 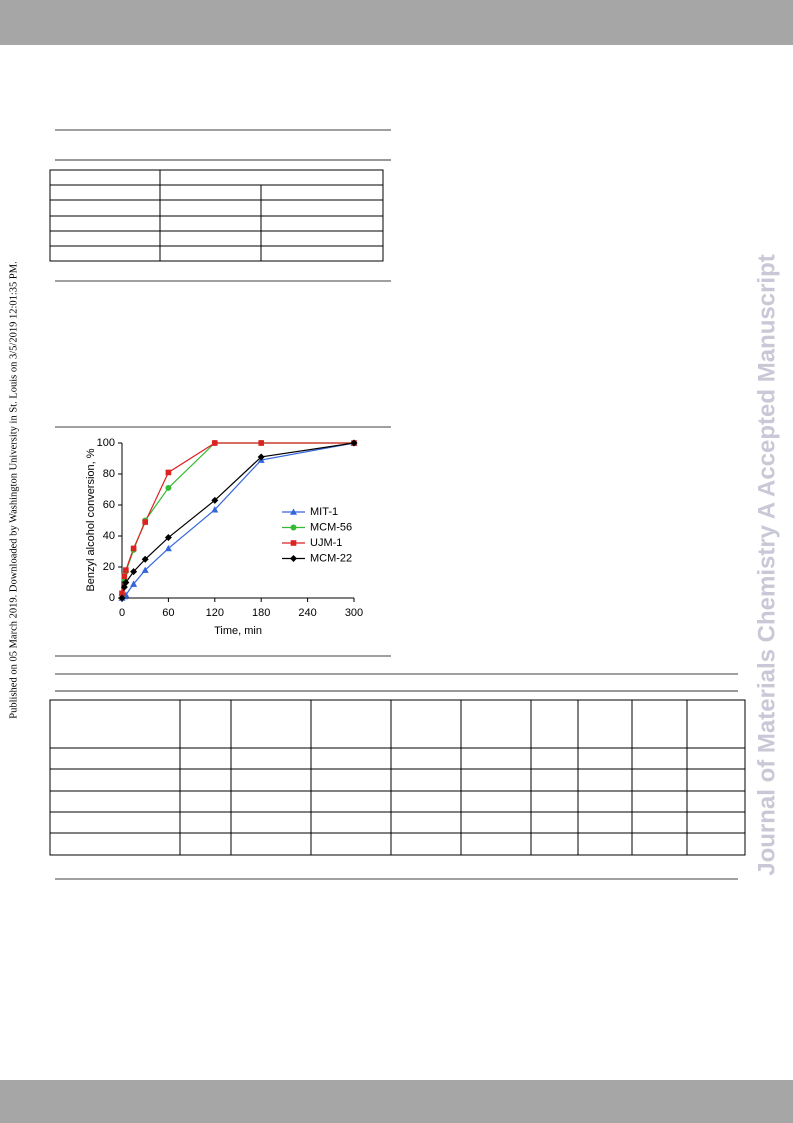 What do you see at coordinates (106, 443) in the screenshot?
I see `y-tick-label: 100` at bounding box center [106, 443].